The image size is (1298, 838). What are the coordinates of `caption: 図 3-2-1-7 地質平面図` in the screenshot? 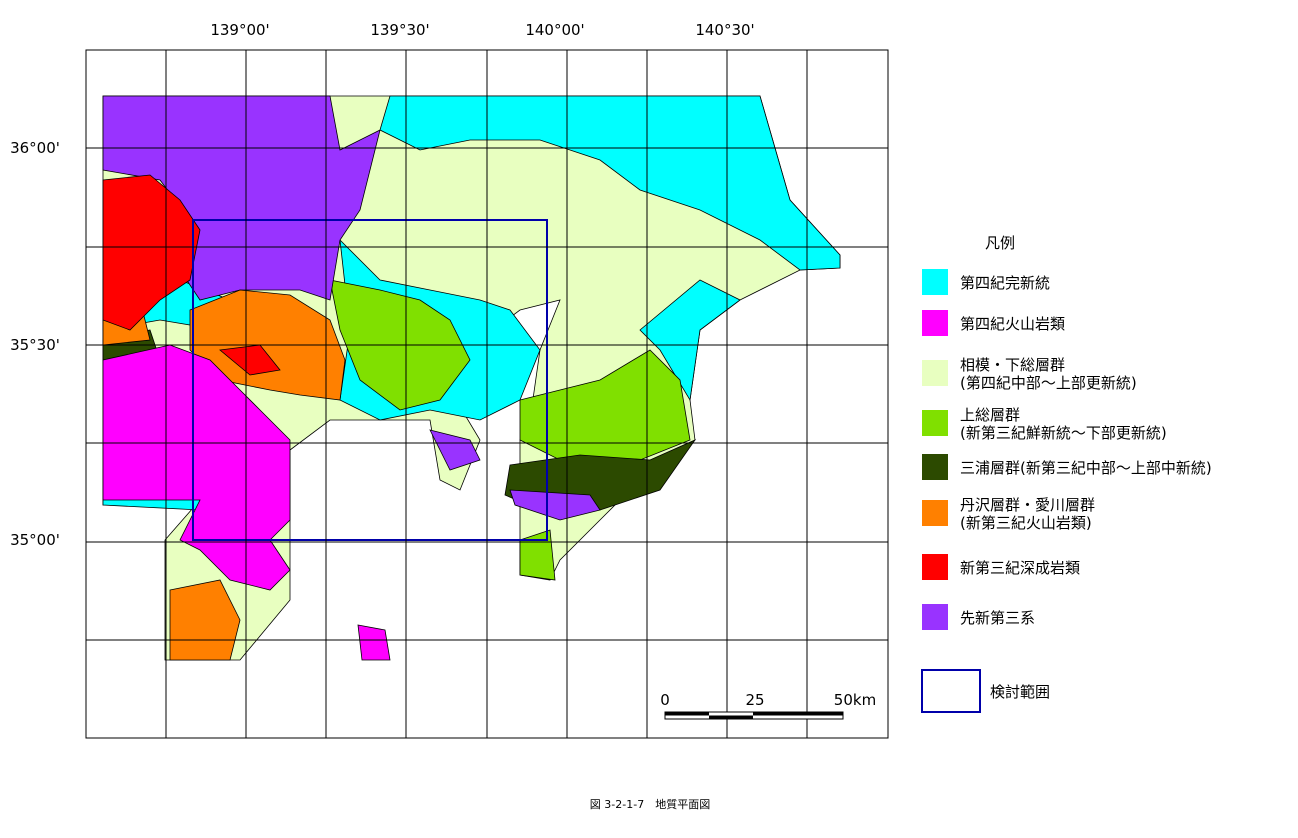 It's located at (650, 804).